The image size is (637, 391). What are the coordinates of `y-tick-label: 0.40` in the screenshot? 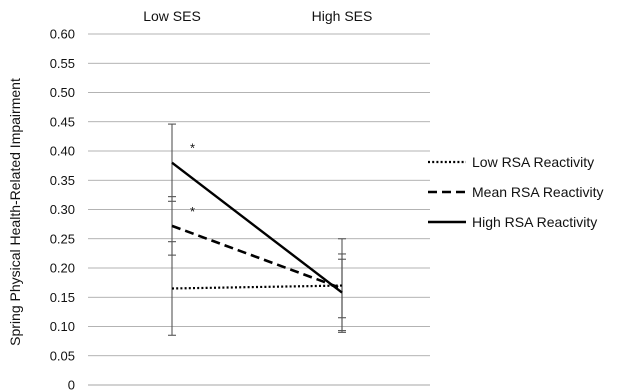 It's located at (62, 151).